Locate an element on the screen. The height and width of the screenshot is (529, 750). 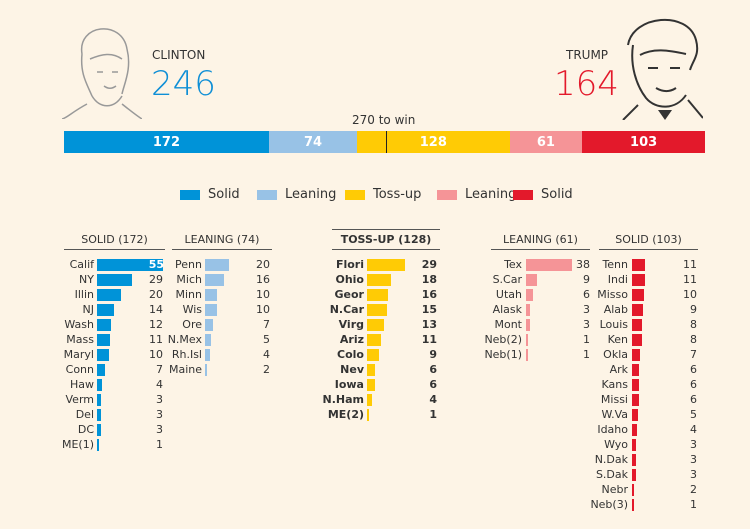
state-row: Rh.Isl 4 is located at coordinates (375, 355).